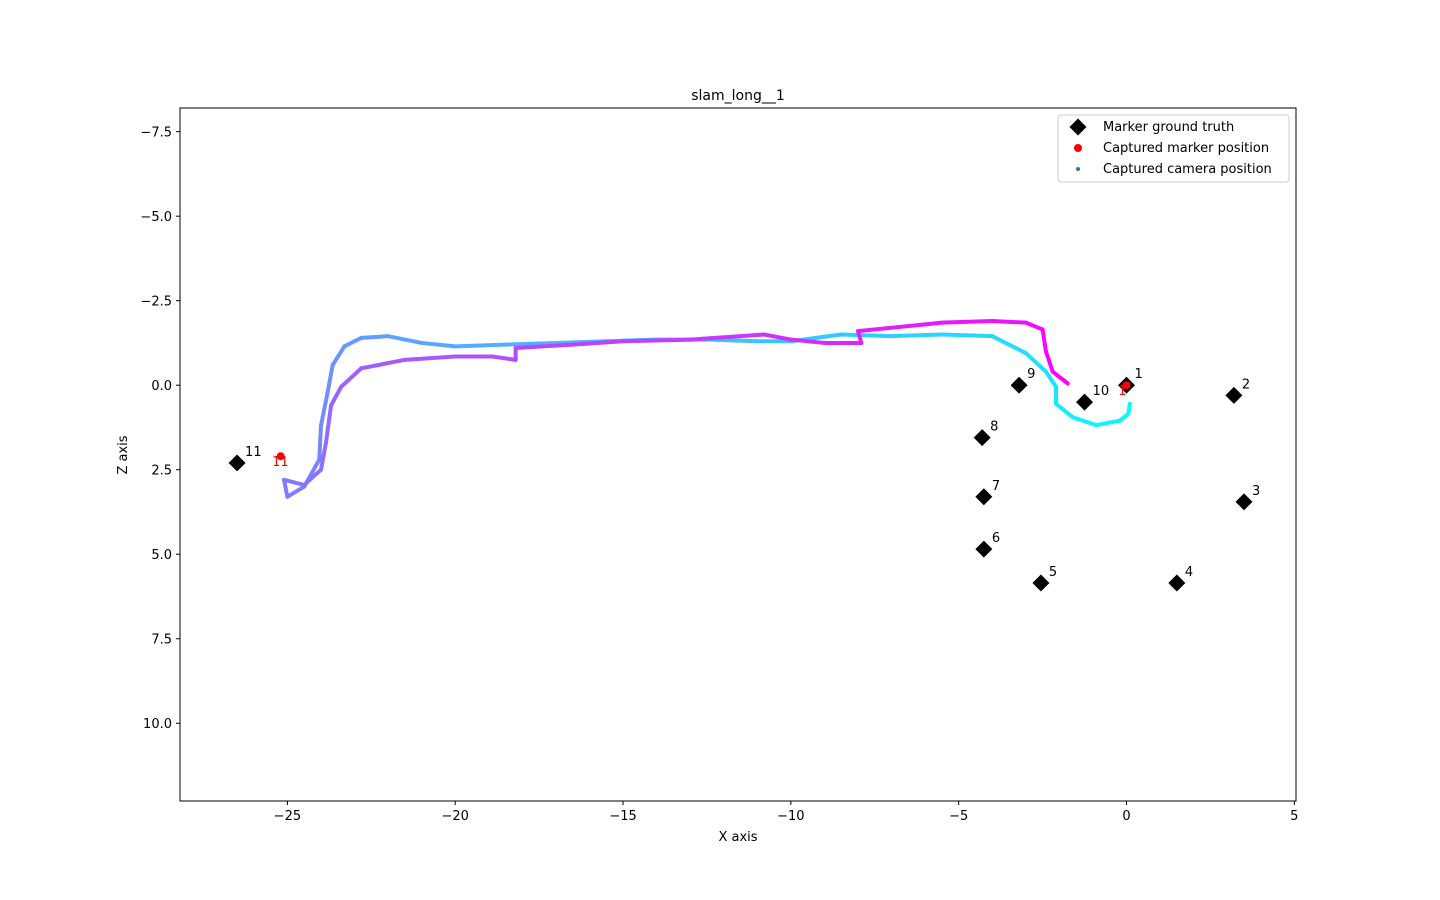  What do you see at coordinates (161, 386) in the screenshot?
I see `y-tick-label: 0.0` at bounding box center [161, 386].